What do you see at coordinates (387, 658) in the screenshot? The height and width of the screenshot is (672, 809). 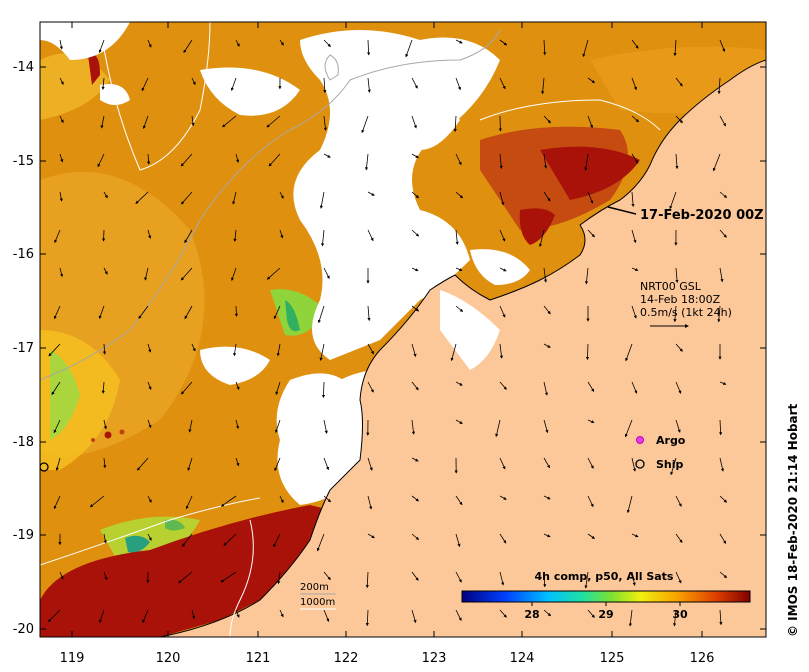 I see `lon-axis: 119 120 121 122 123 124 125 126` at bounding box center [387, 658].